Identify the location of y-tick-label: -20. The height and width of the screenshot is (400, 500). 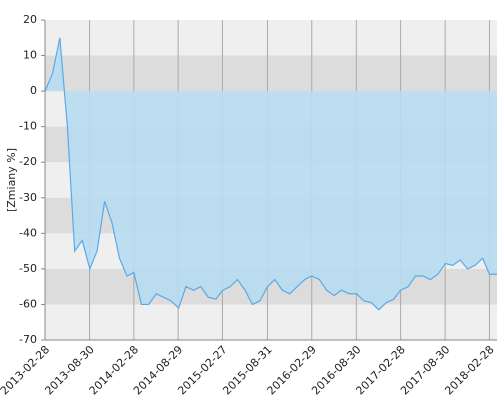
(28, 161).